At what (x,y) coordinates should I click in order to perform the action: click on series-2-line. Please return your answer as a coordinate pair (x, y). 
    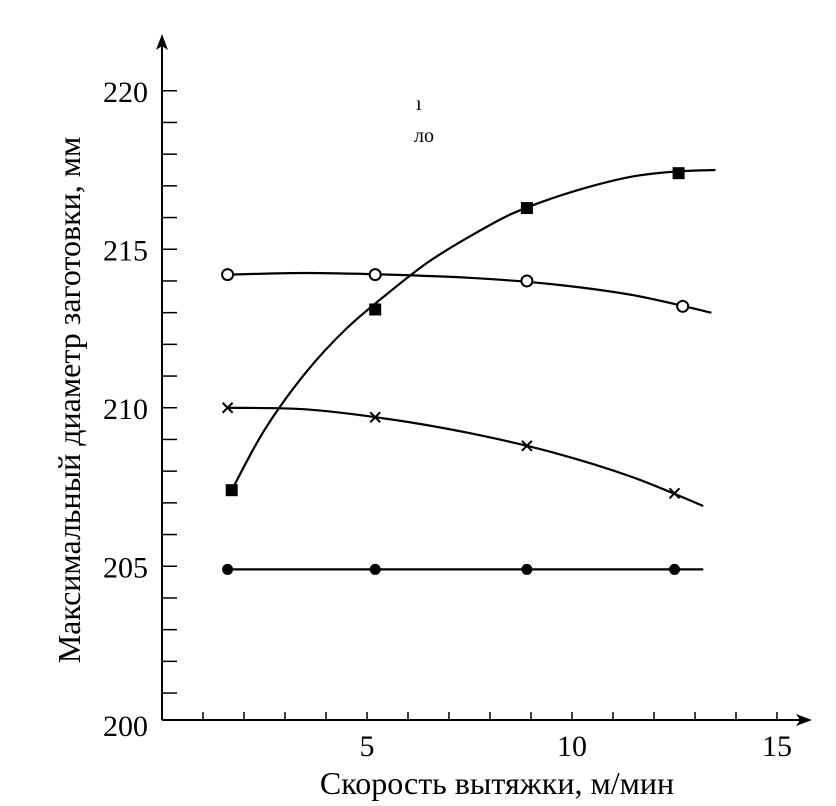
    Looking at the image, I should click on (469, 292).